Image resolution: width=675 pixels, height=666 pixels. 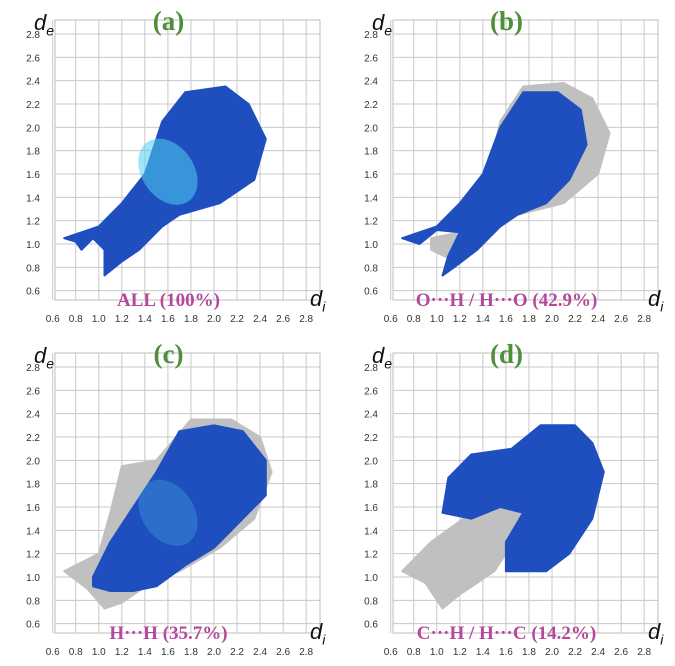 I want to click on contact-percentage-caption: O···H / H···O (42.9%), so click(x=506, y=300).